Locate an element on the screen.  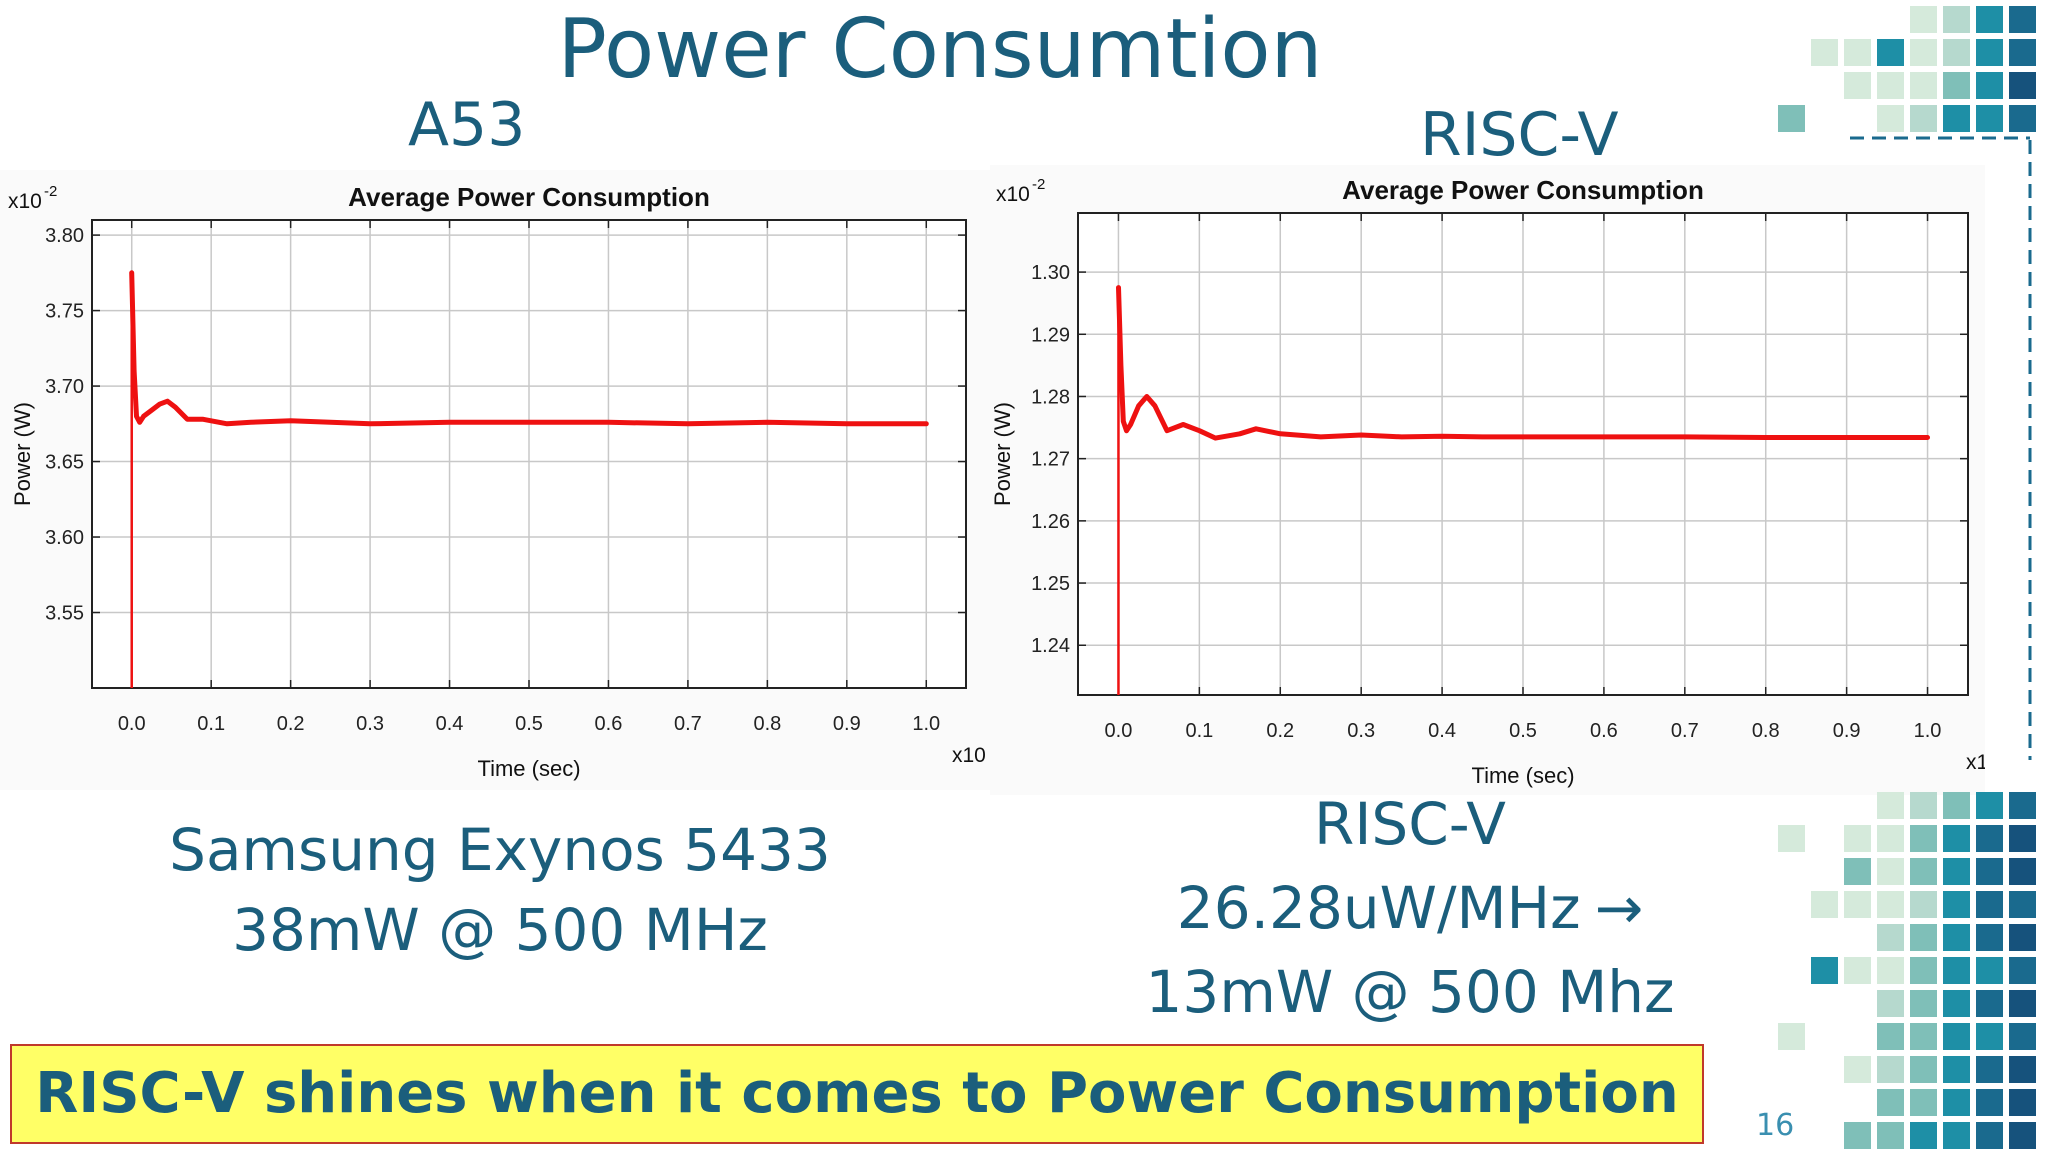
x-tick-label: 0.6 is located at coordinates (609, 724).